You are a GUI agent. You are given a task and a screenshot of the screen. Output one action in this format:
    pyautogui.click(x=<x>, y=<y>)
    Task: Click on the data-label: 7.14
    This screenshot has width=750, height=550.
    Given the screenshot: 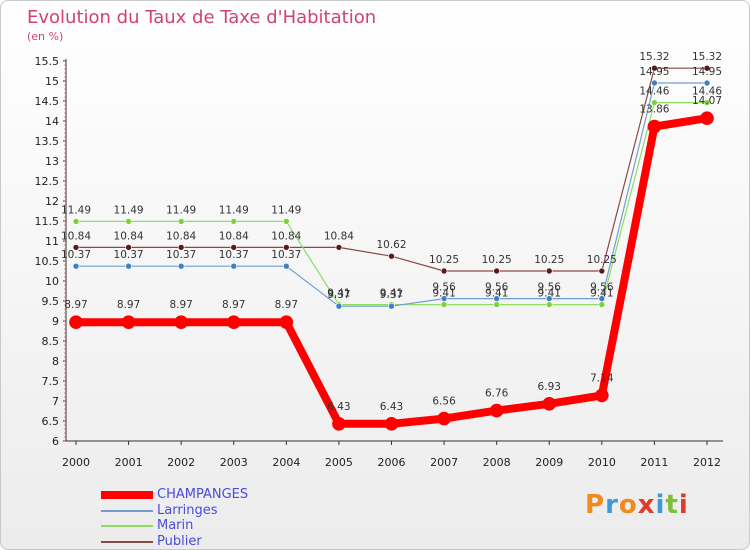 What is the action you would take?
    pyautogui.click(x=602, y=378)
    